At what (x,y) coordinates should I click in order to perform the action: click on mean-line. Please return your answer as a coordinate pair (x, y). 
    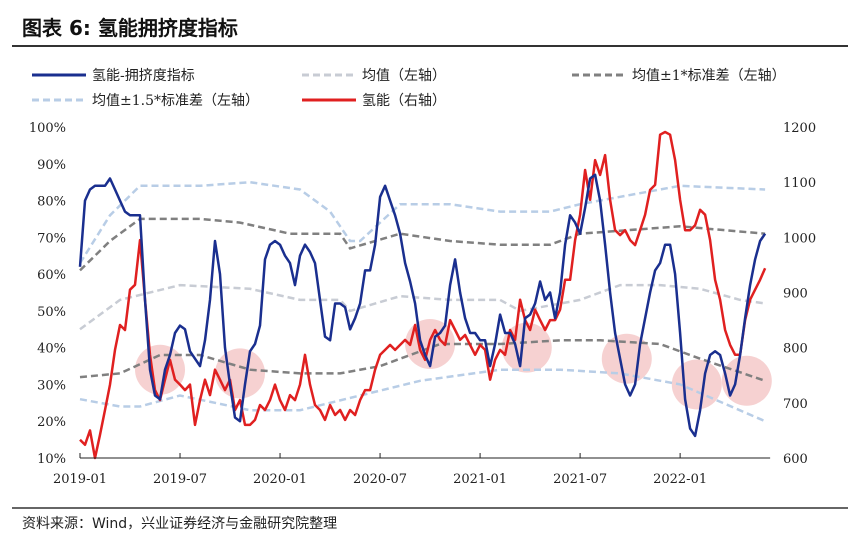
    Looking at the image, I should click on (422, 307).